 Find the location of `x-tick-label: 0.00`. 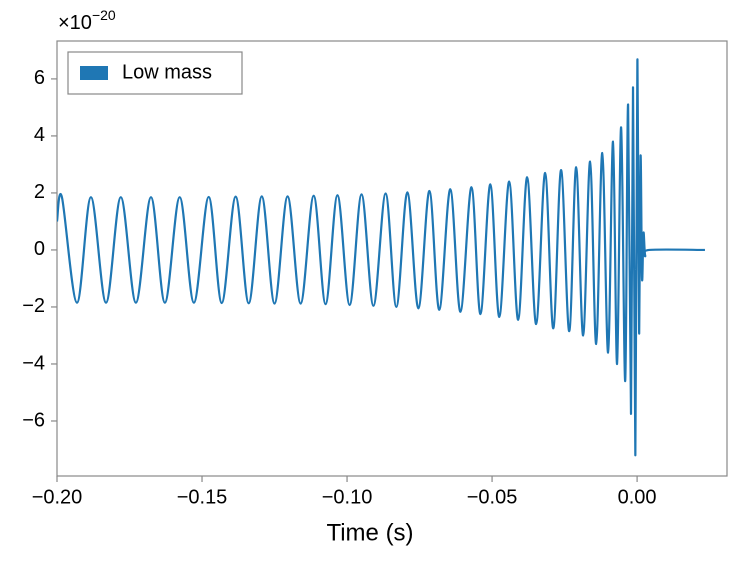

x-tick-label: 0.00 is located at coordinates (637, 497).